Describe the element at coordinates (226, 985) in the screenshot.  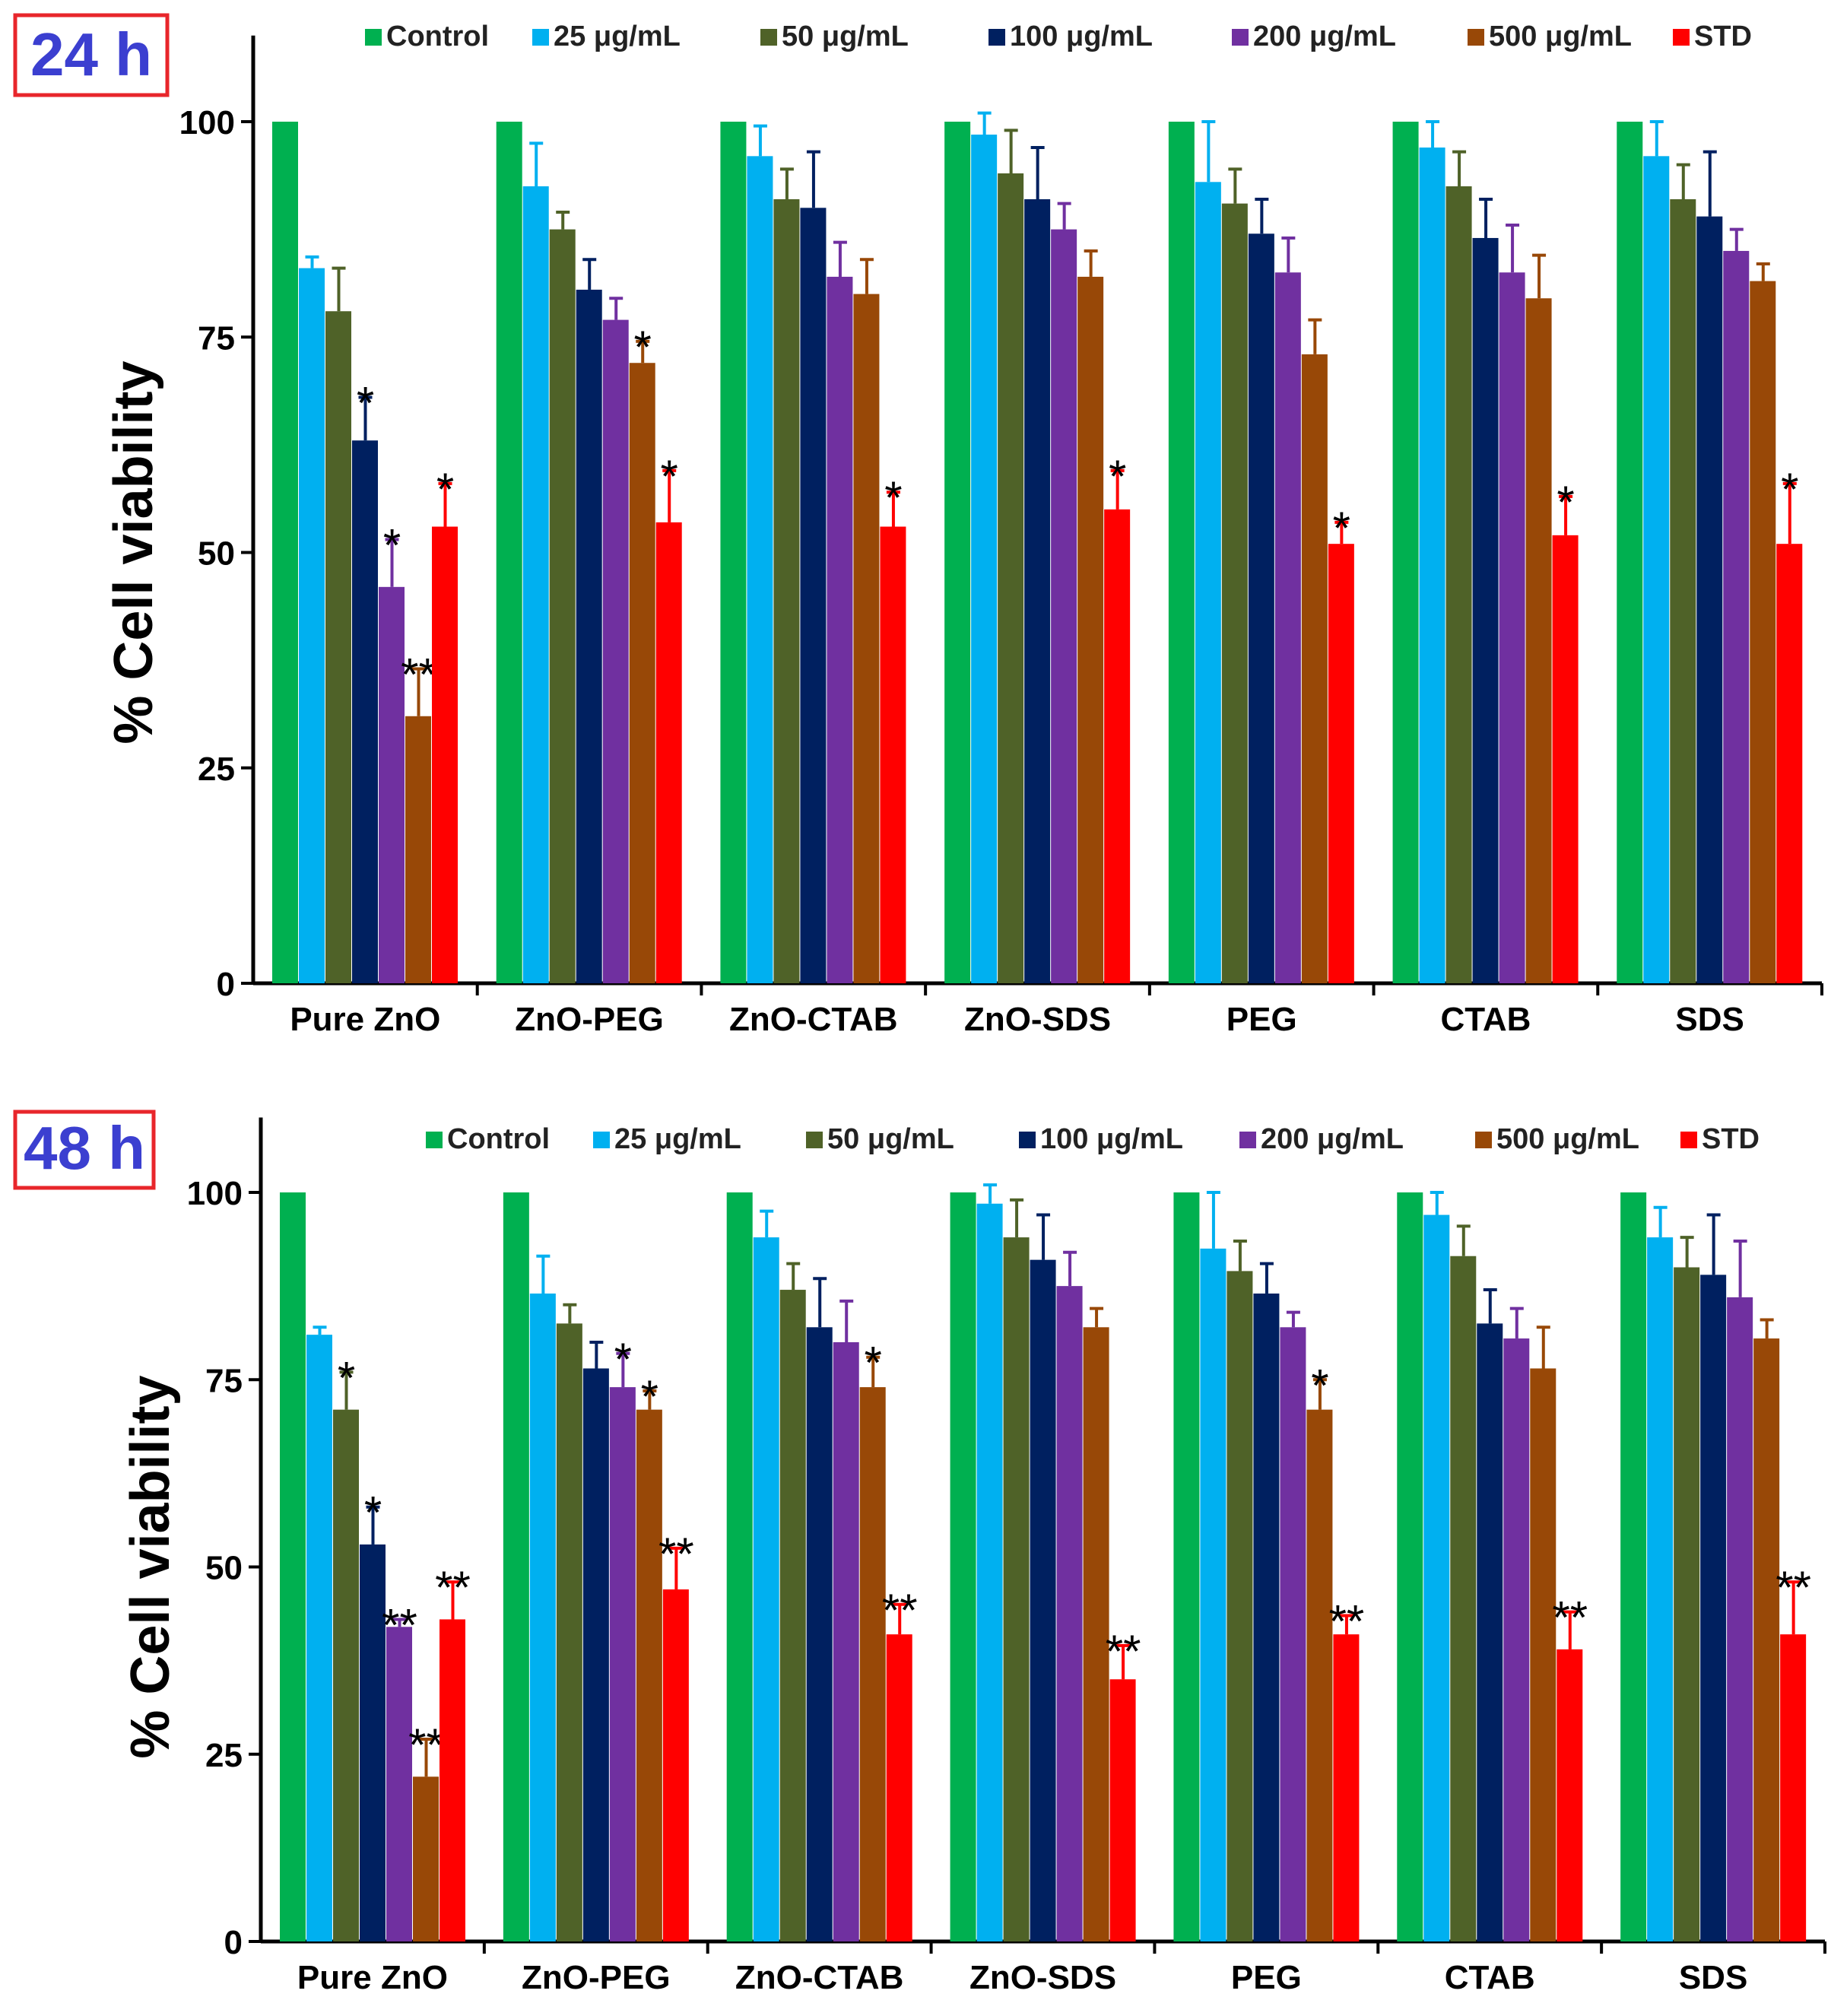
I see `y-tick-label: 0` at that location.